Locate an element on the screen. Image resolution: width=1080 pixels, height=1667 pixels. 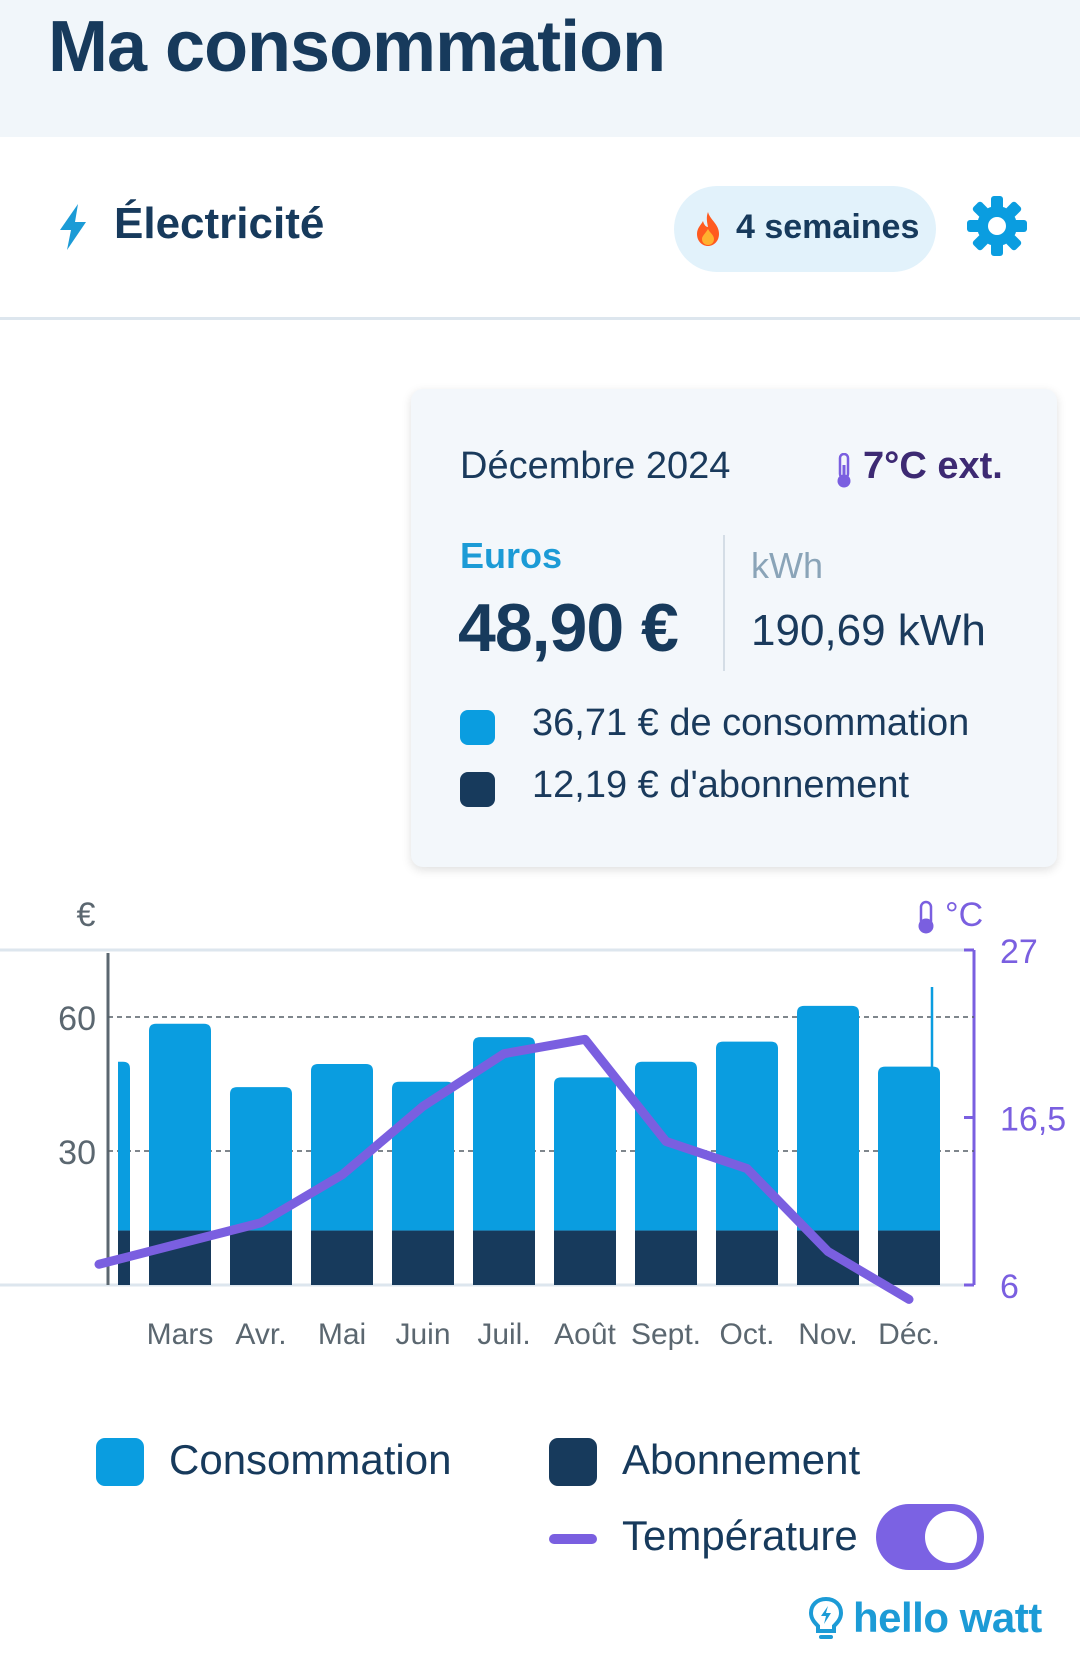
thermometer-icon is located at coordinates (844, 470).